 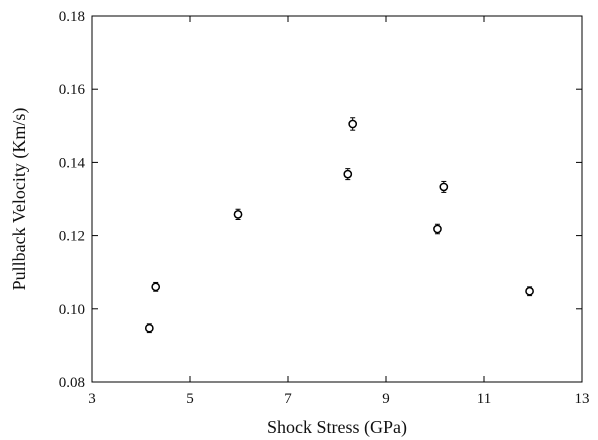 I want to click on y-tick-label: 0.10, so click(x=72, y=310).